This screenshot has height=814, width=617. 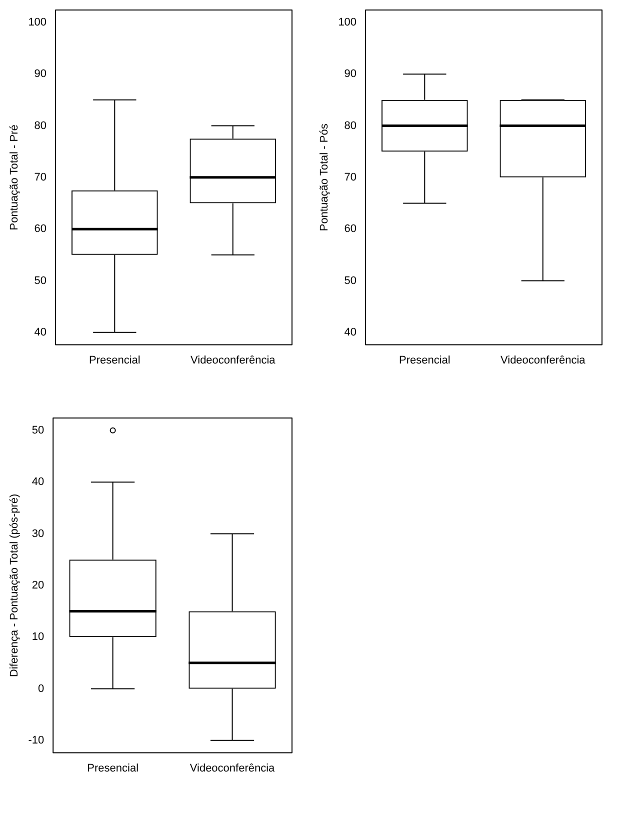 What do you see at coordinates (38, 585) in the screenshot?
I see `y-tick-label: 20` at bounding box center [38, 585].